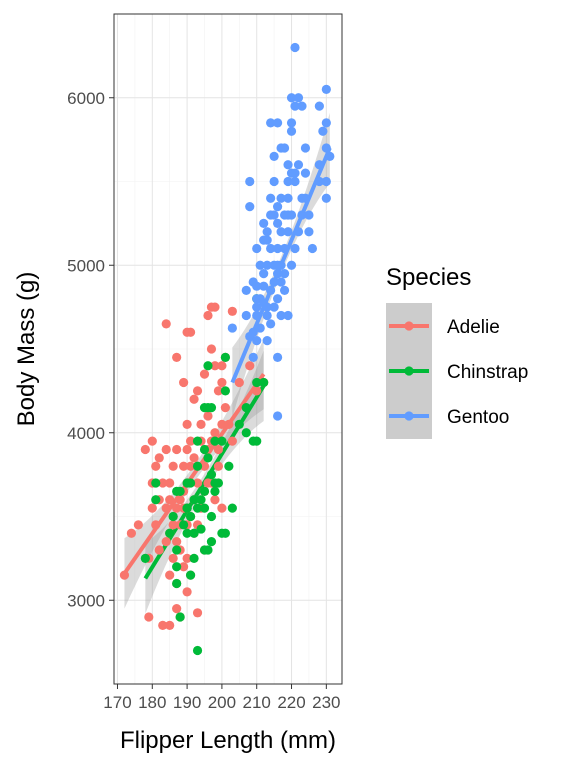 Image resolution: width=576 pixels, height=768 pixels. I want to click on y-tick-label: 4000, so click(86, 433).